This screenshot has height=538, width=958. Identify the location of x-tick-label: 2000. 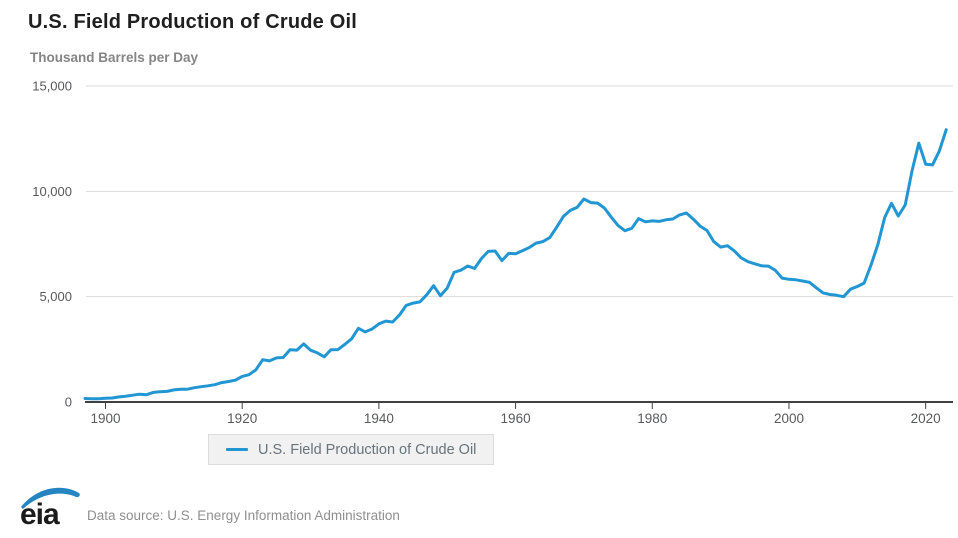
(789, 418).